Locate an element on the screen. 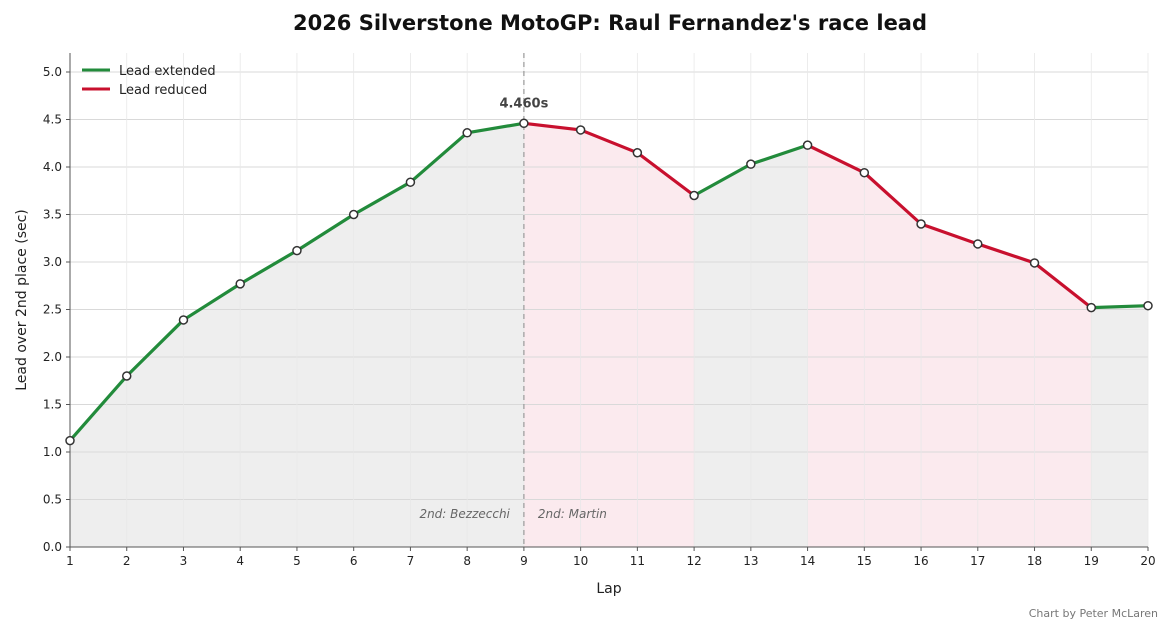  x-tick-label: 16 is located at coordinates (920, 561).